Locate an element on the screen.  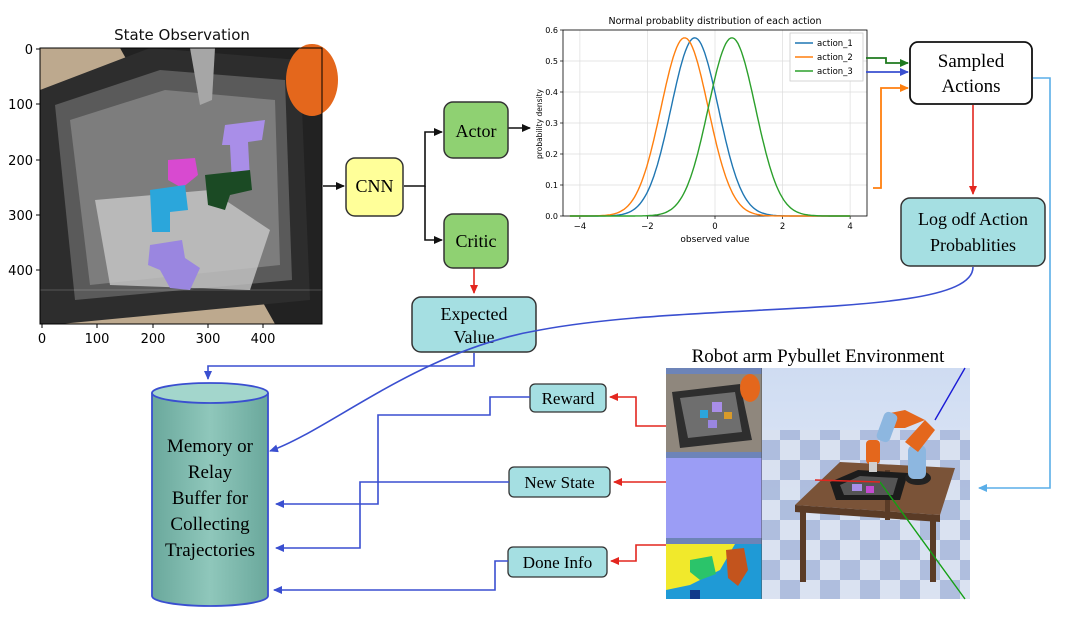
arrow-value-to-memory is located at coordinates (339, 366).